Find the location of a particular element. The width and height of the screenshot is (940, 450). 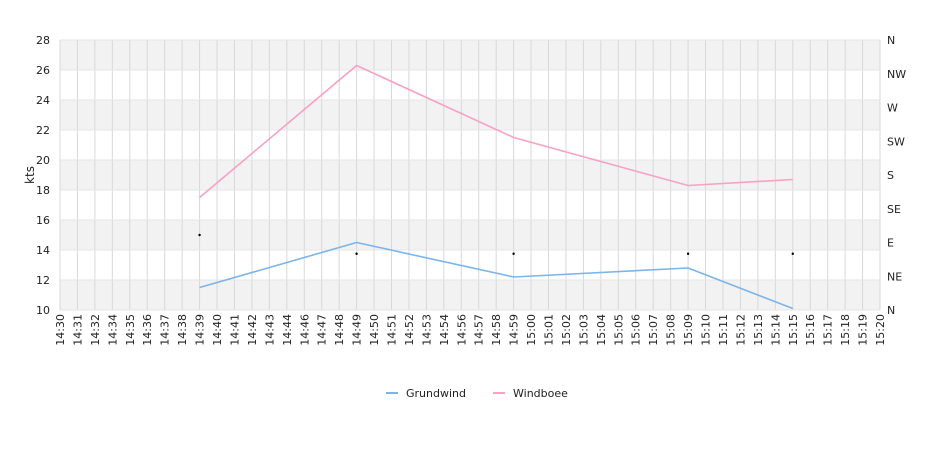

direction-tick-label: W is located at coordinates (892, 108).